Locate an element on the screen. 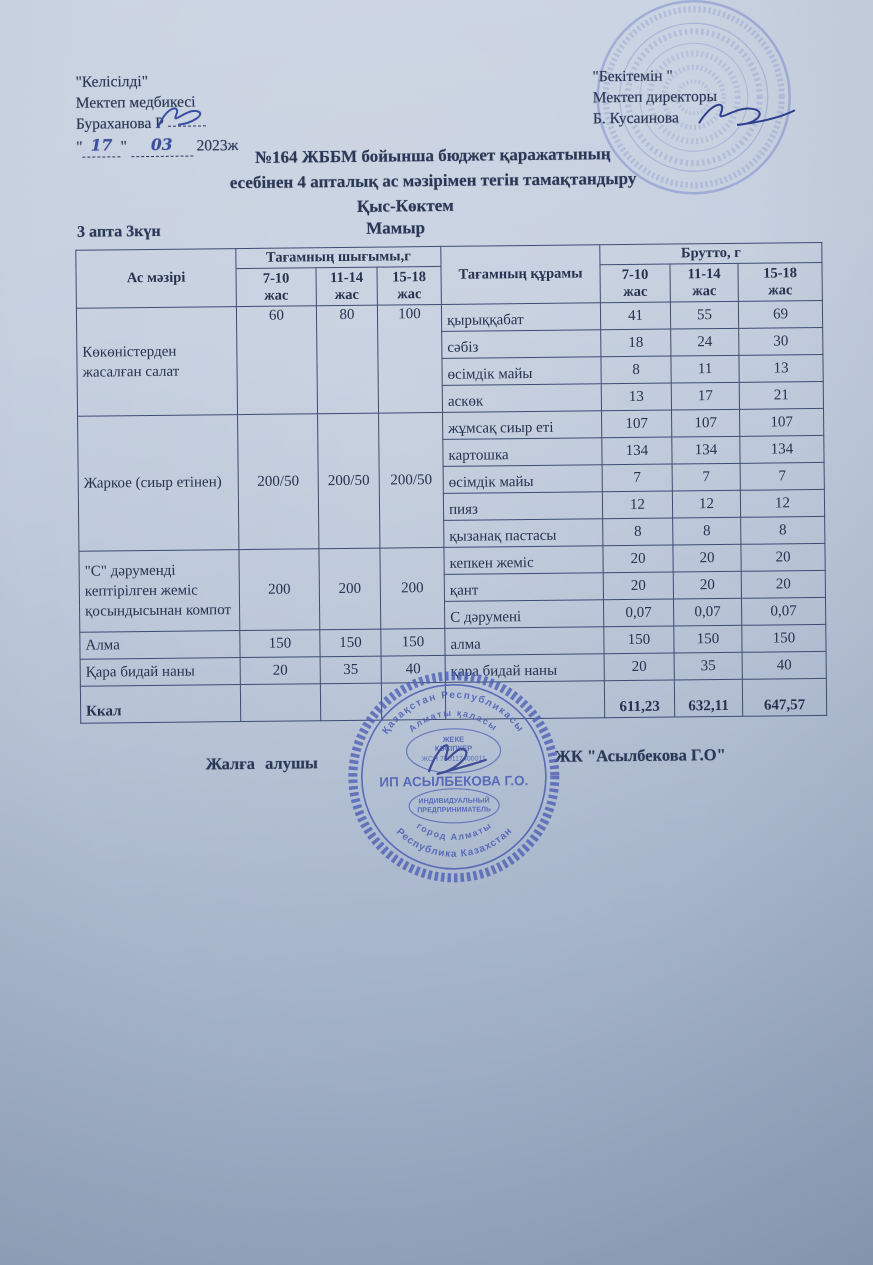 The image size is (873, 1265). stamp-center-line1: ЖЕКЕ is located at coordinates (453, 739).